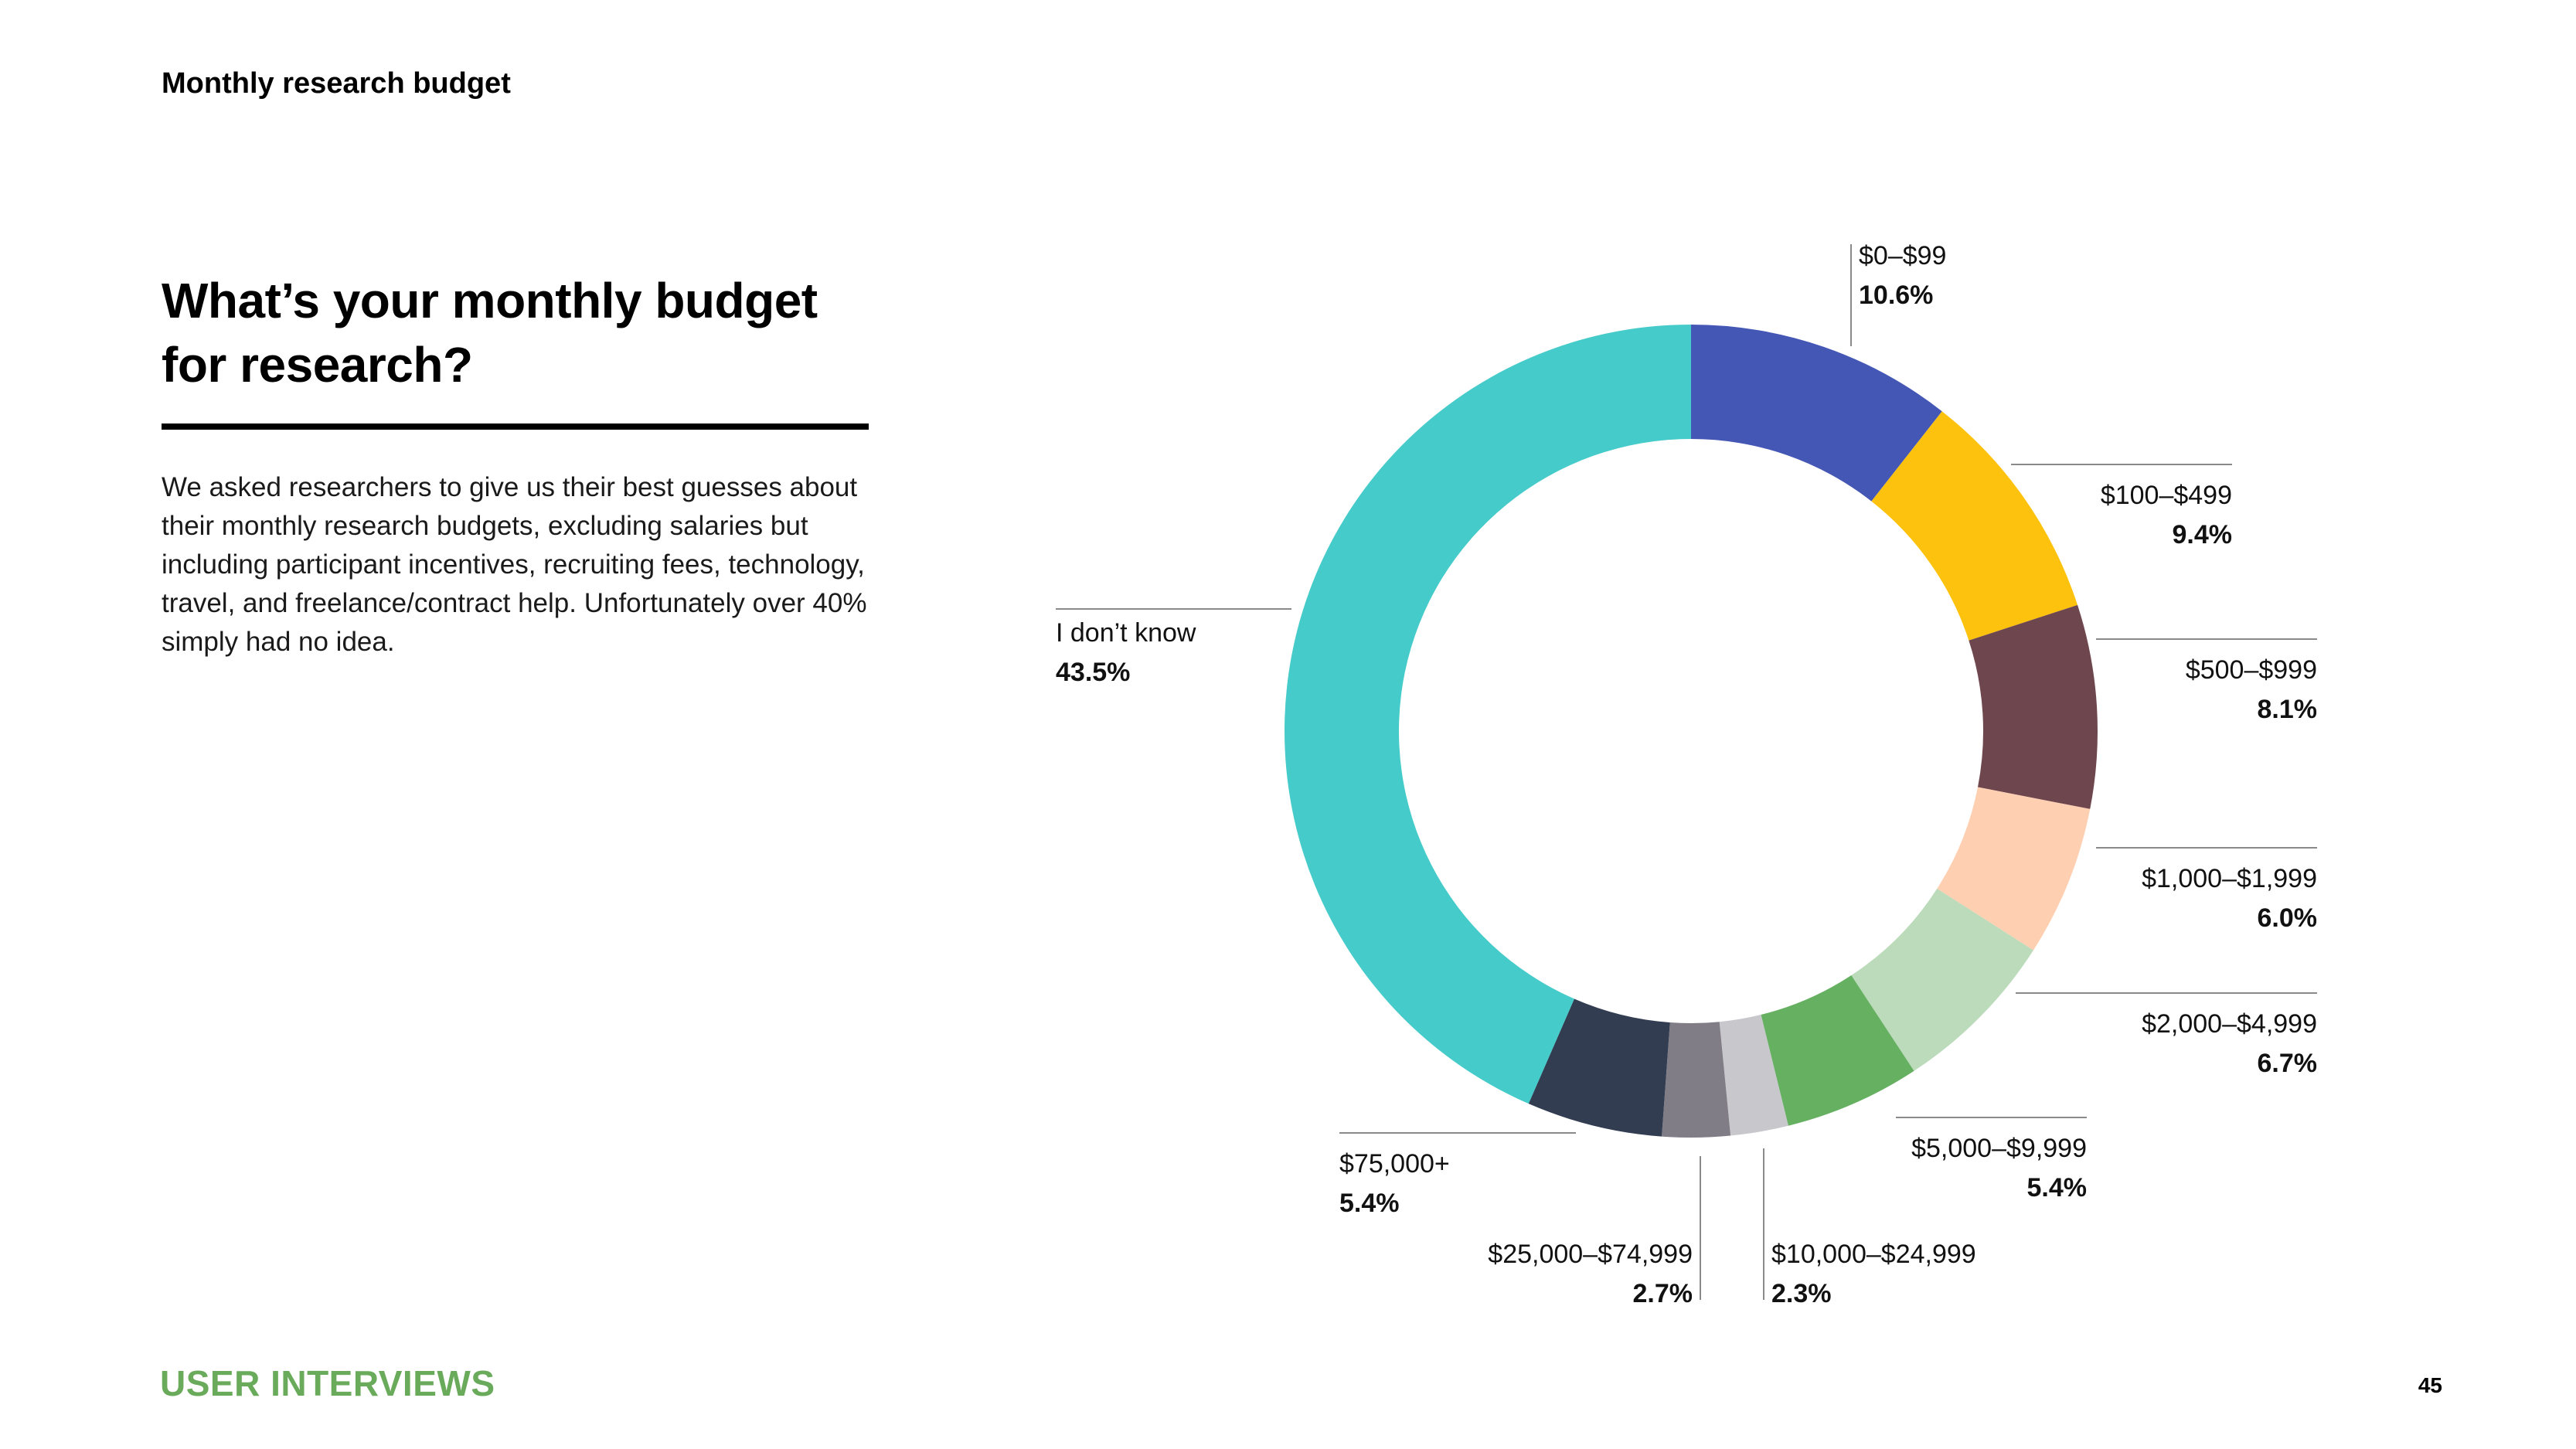 The width and height of the screenshot is (2576, 1449). What do you see at coordinates (1590, 1255) in the screenshot?
I see `slice-label-25-000-74-999: $25,000–$74,999` at bounding box center [1590, 1255].